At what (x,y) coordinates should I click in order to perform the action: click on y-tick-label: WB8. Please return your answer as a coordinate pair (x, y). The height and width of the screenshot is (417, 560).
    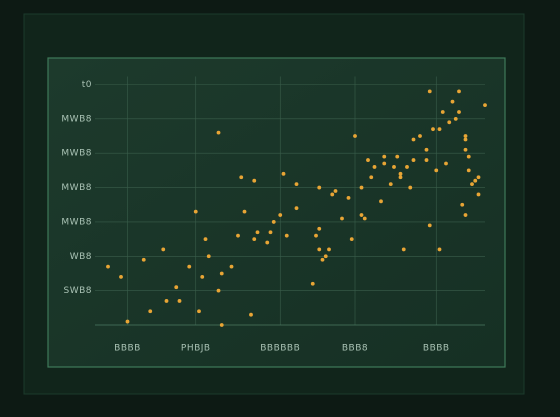
    Looking at the image, I should click on (81, 257).